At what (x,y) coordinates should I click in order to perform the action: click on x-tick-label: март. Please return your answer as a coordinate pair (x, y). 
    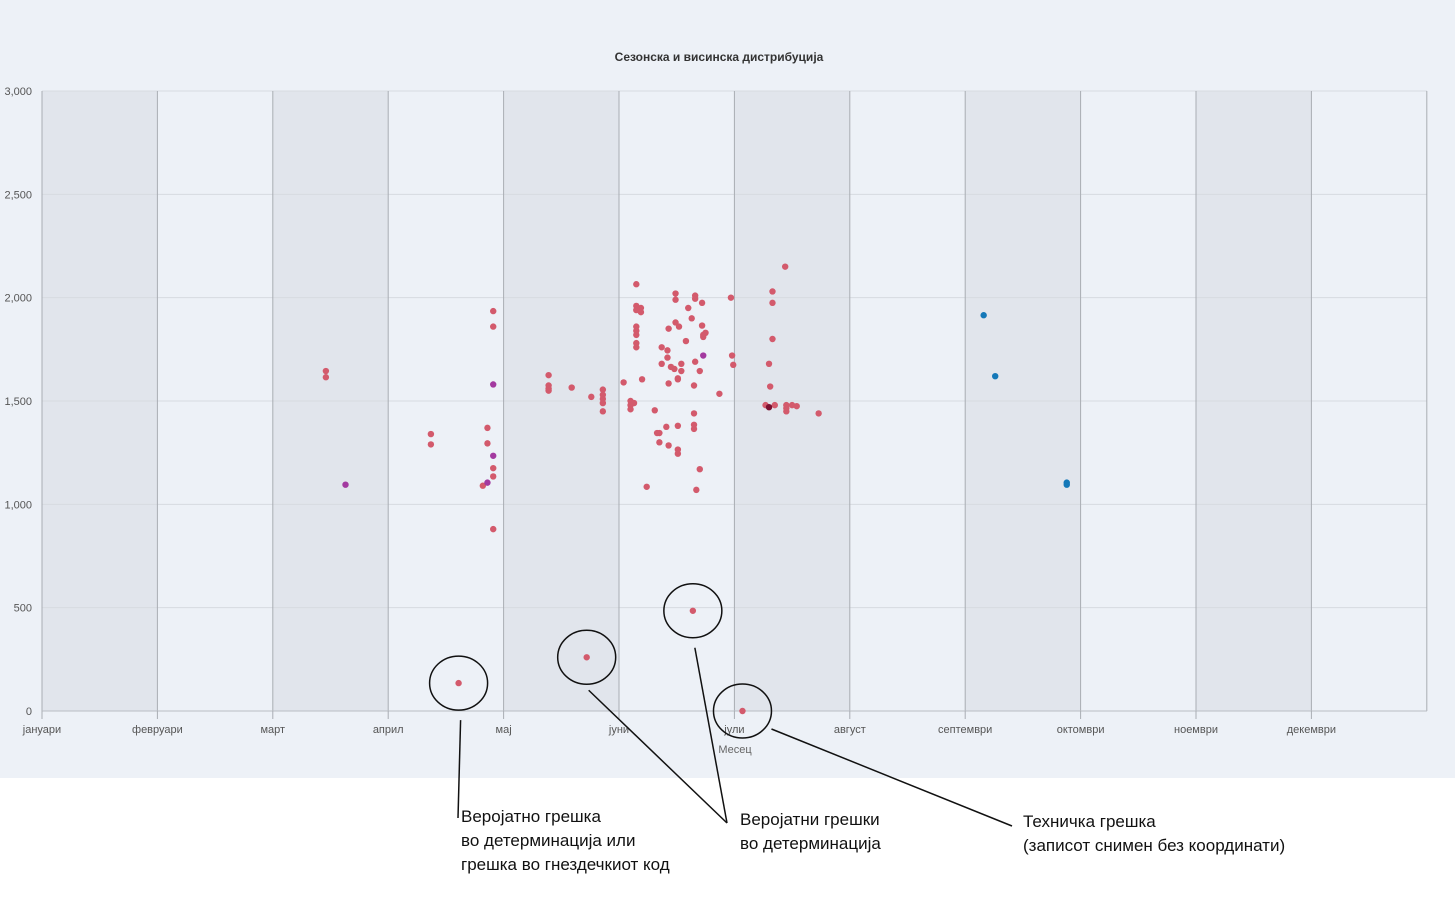
    Looking at the image, I should click on (272, 730).